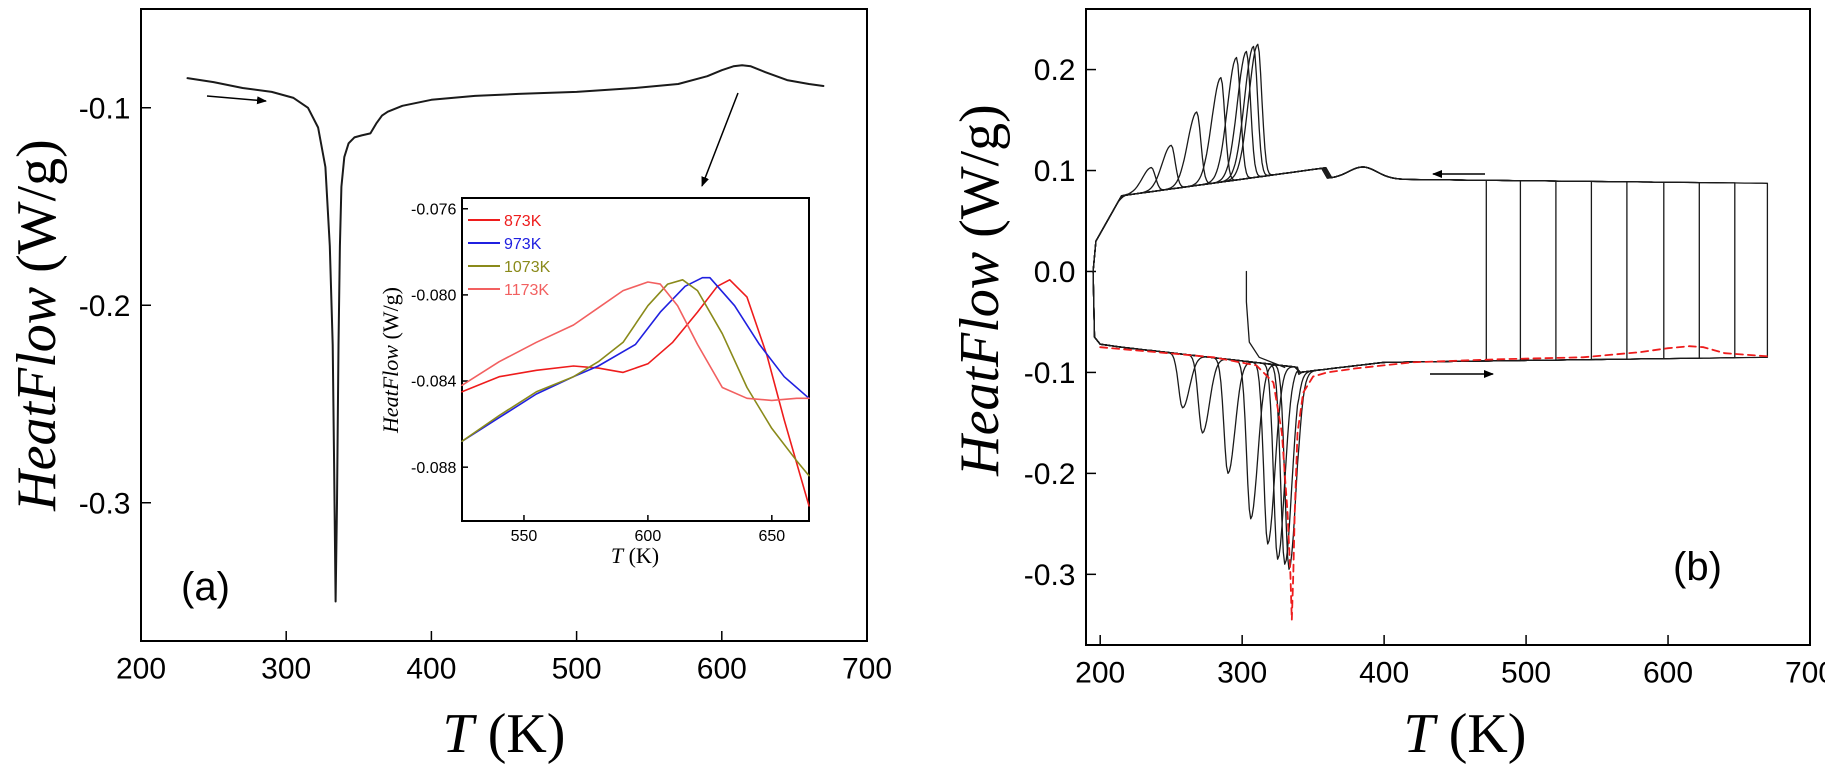 This screenshot has height=765, width=1825. I want to click on plot-a-xtick-label: 400, so click(431, 669).